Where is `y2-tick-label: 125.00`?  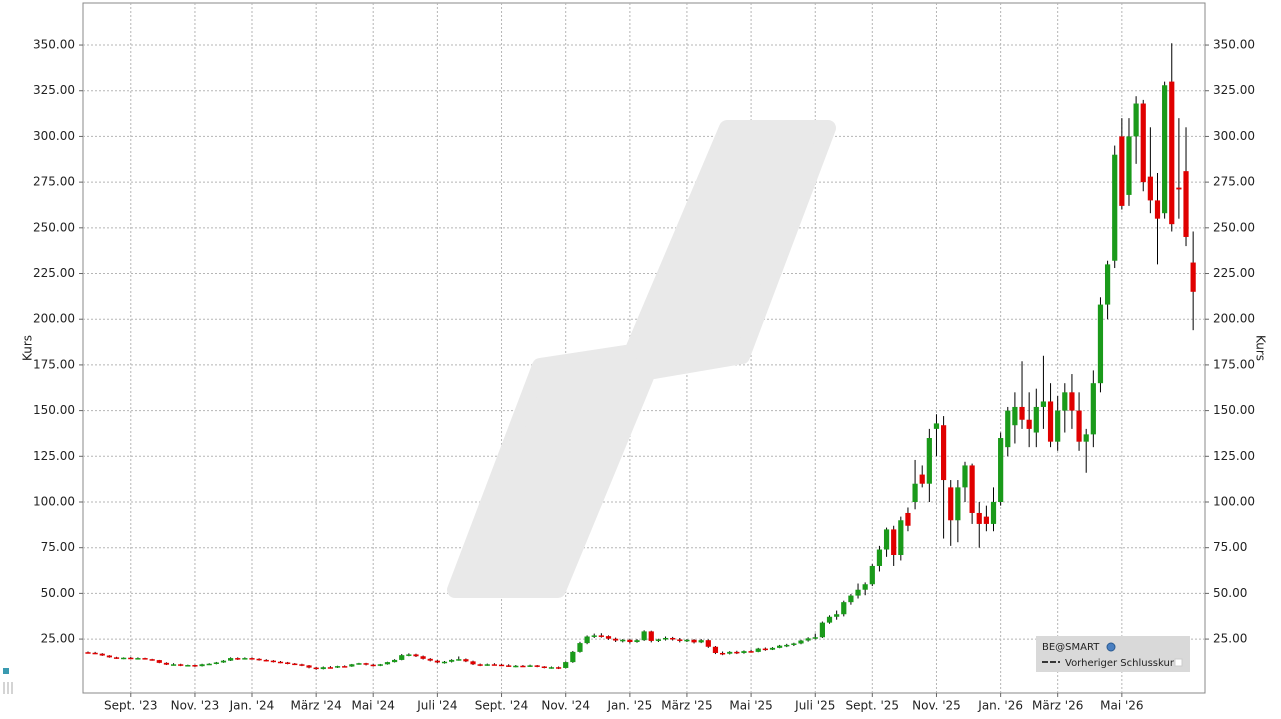 y2-tick-label: 125.00 is located at coordinates (1234, 456).